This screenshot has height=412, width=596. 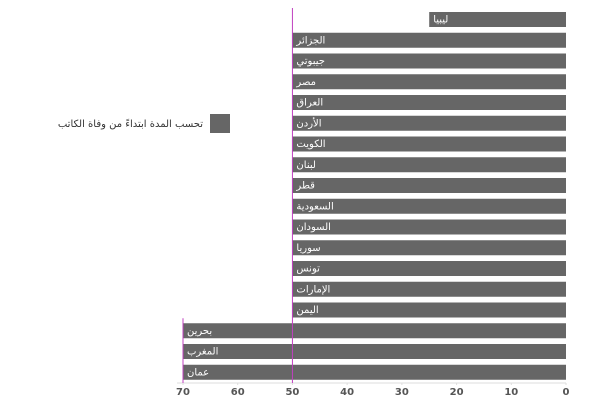 I want to click on bar-label: الكويت, so click(x=310, y=144).